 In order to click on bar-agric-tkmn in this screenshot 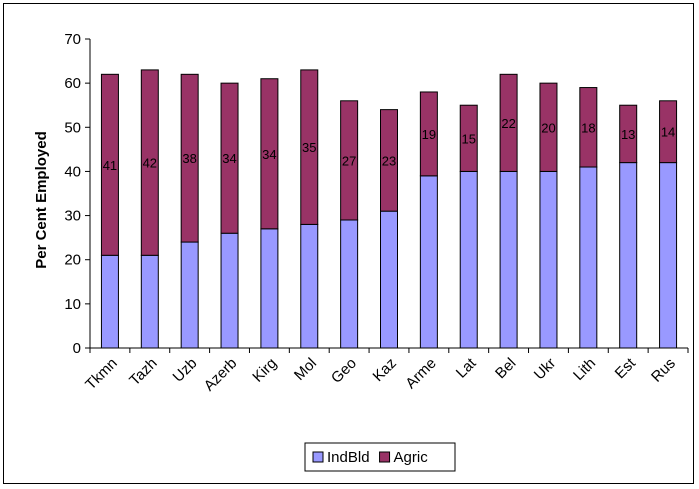, I will do `click(109, 164)`.